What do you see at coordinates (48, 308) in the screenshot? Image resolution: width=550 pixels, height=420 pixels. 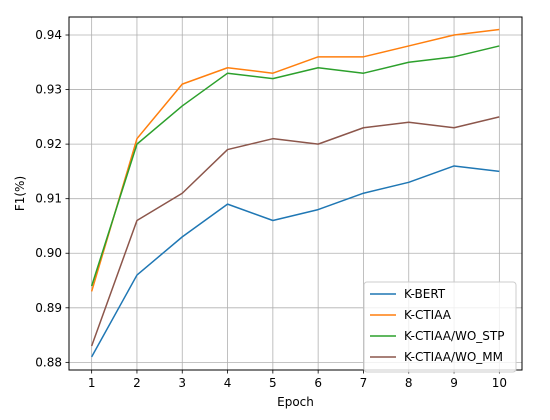 I see `y-tick-label: 0.89` at bounding box center [48, 308].